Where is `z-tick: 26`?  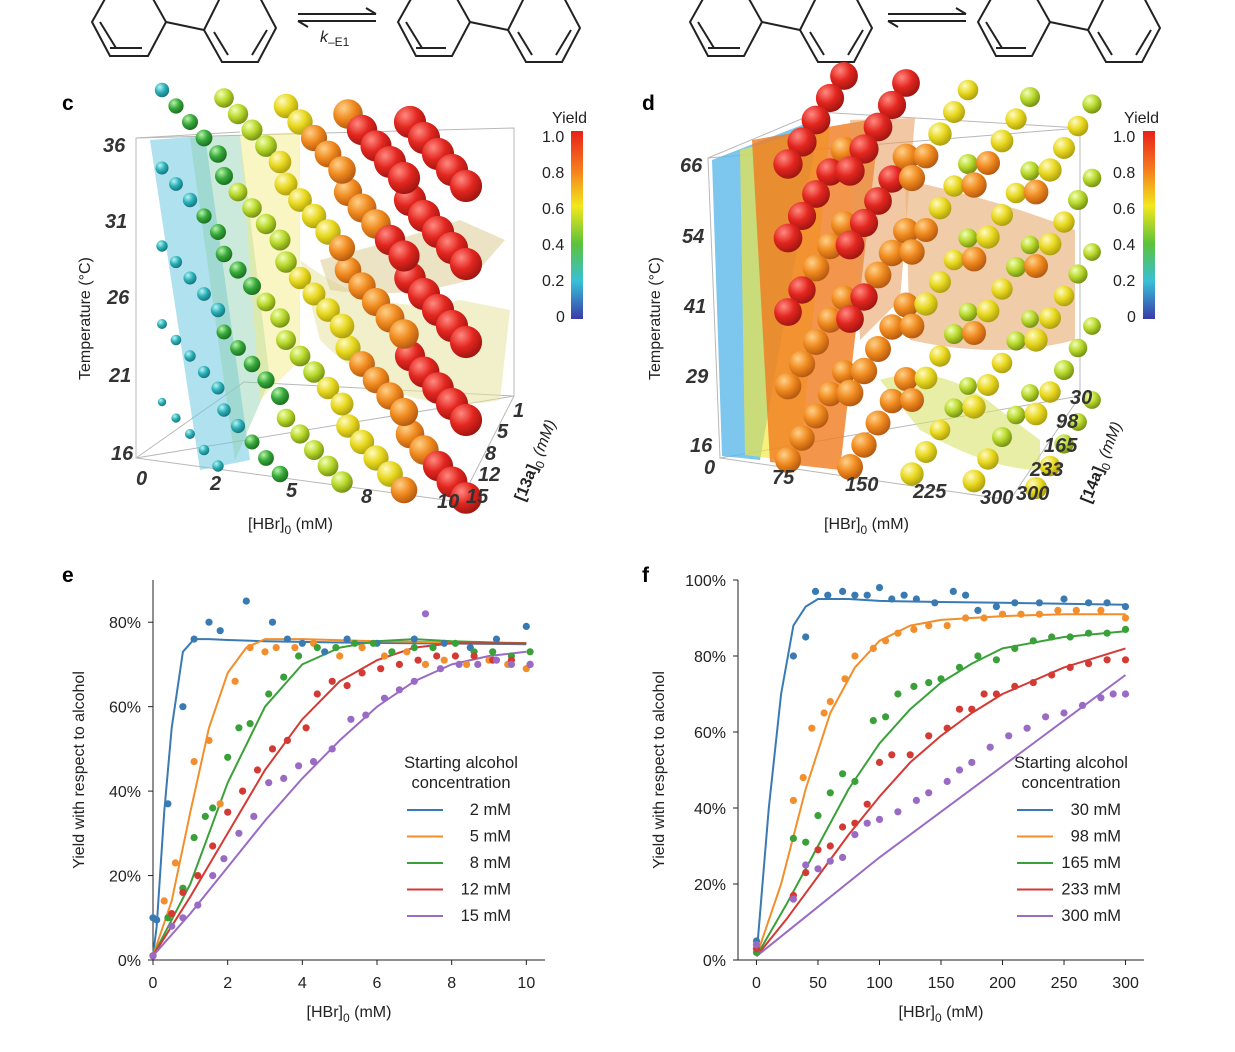 z-tick: 26 is located at coordinates (118, 298).